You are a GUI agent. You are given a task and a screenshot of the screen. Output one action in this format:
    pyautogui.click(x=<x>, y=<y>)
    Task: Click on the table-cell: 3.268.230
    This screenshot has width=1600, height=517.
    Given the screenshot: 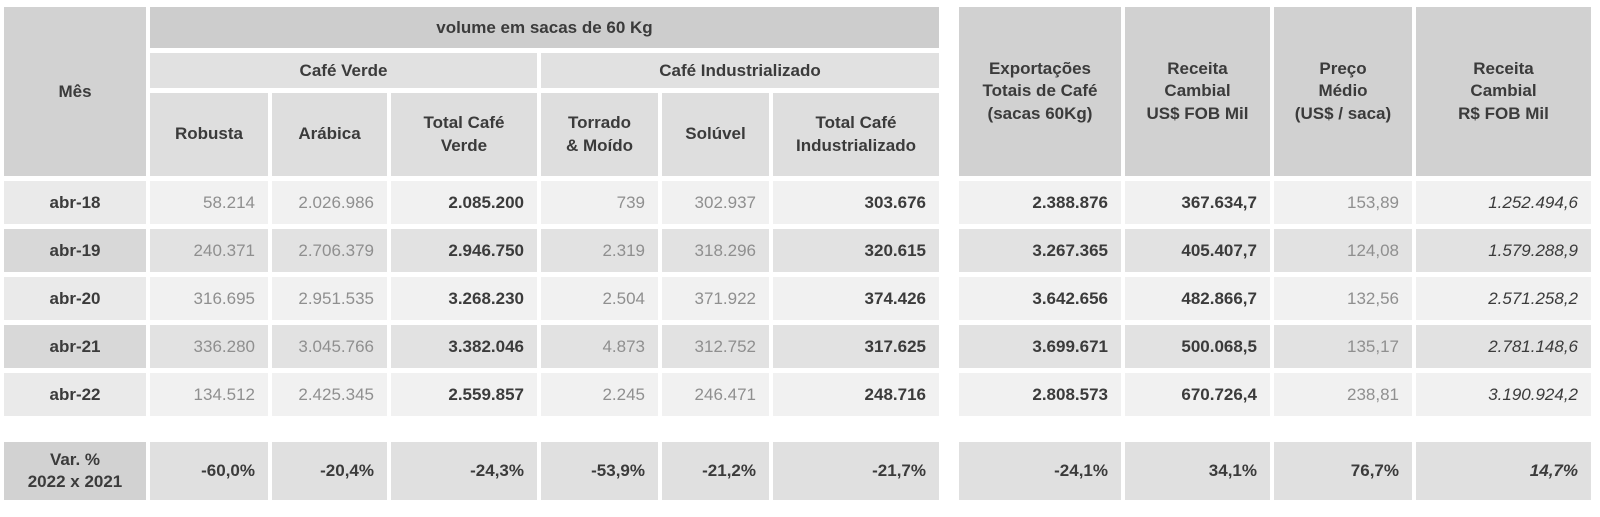 What is the action you would take?
    pyautogui.click(x=464, y=298)
    